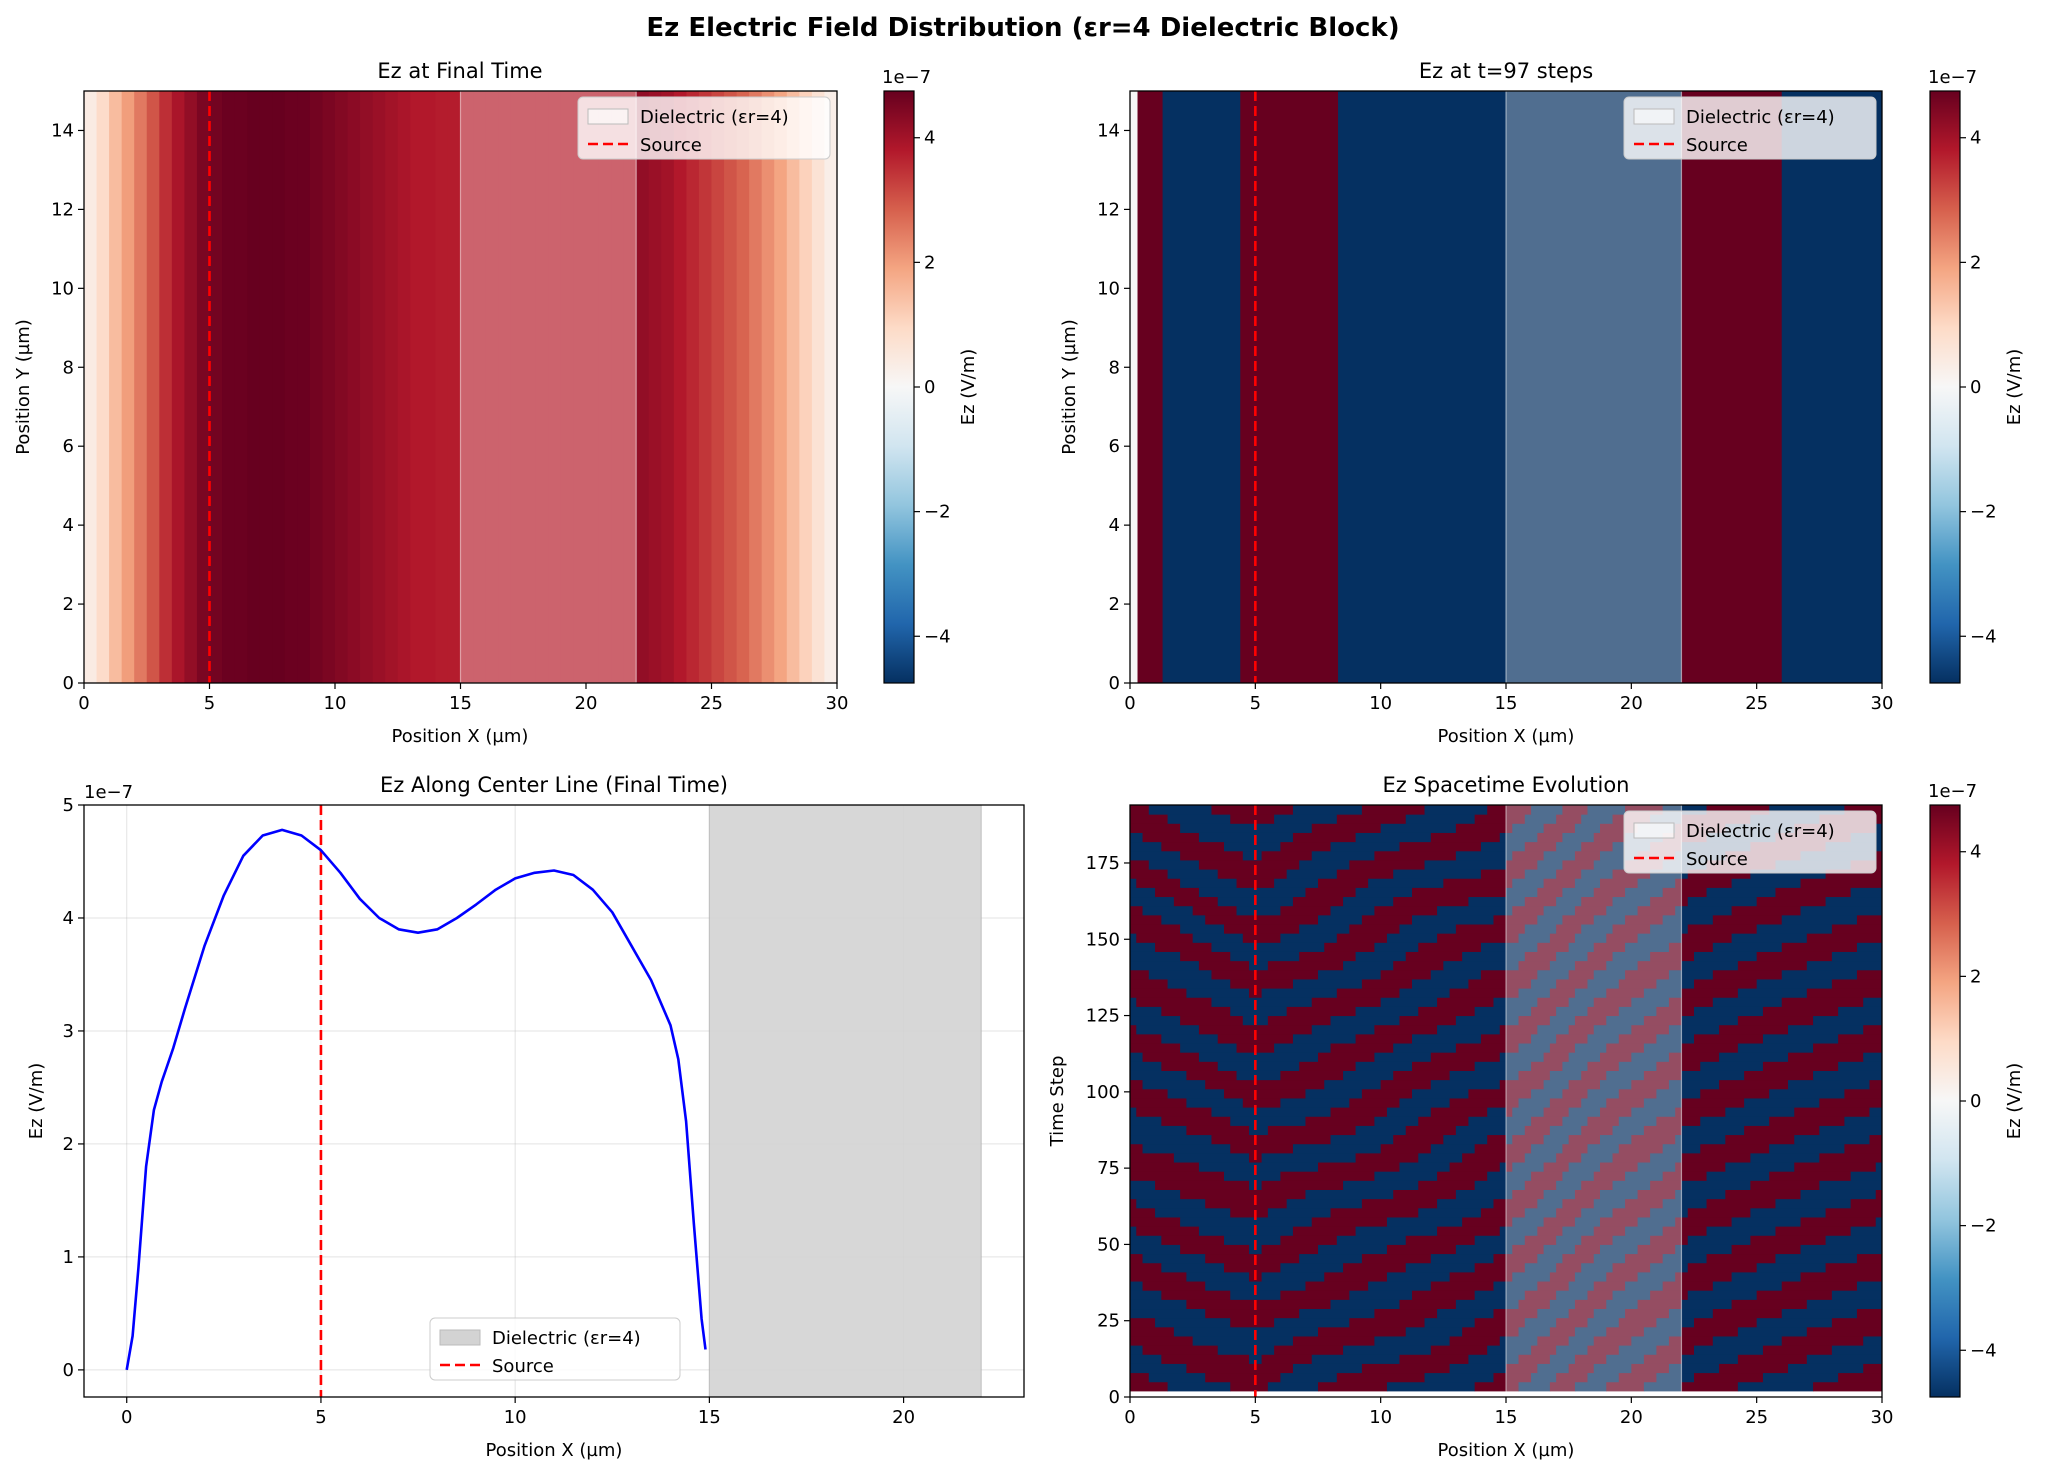  What do you see at coordinates (608, 116) in the screenshot?
I see `legend-dielectric-swatch` at bounding box center [608, 116].